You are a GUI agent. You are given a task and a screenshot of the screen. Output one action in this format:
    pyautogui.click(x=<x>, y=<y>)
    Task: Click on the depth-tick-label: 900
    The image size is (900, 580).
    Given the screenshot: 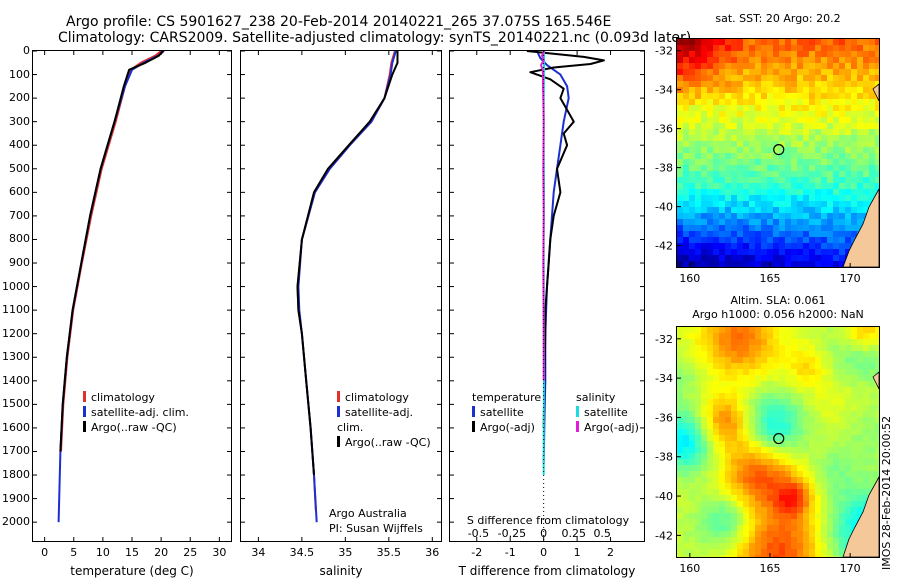 What is the action you would take?
    pyautogui.click(x=19, y=263)
    